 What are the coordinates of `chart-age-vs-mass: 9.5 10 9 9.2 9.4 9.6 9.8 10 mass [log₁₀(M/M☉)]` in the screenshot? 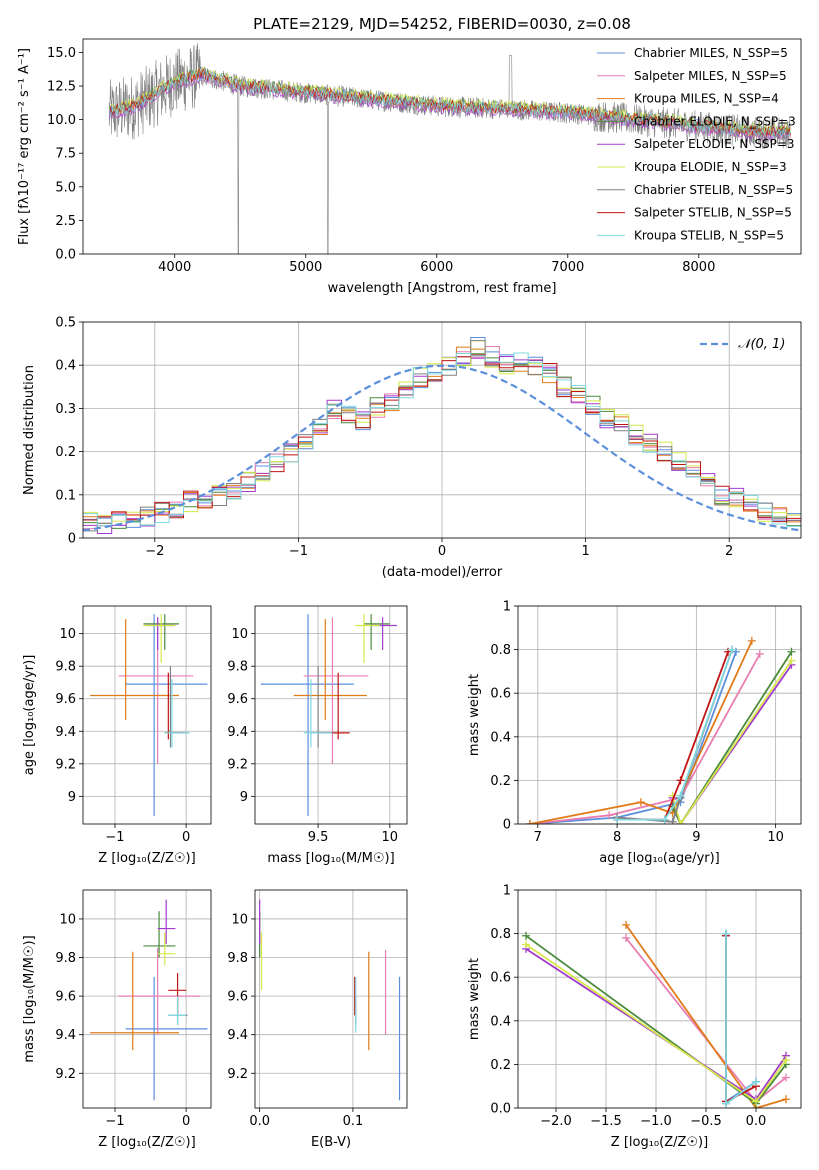 It's located at (317, 735).